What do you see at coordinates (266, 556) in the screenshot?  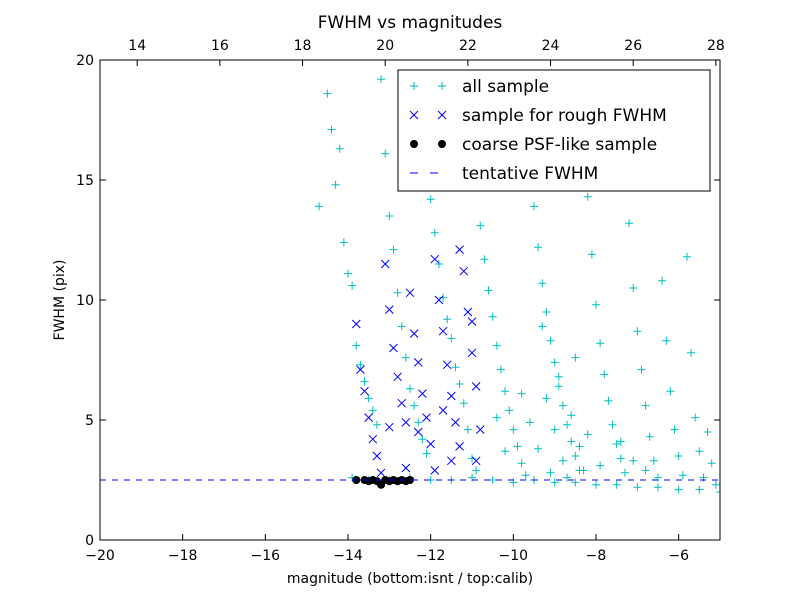 I see `x-tick-label: −16` at bounding box center [266, 556].